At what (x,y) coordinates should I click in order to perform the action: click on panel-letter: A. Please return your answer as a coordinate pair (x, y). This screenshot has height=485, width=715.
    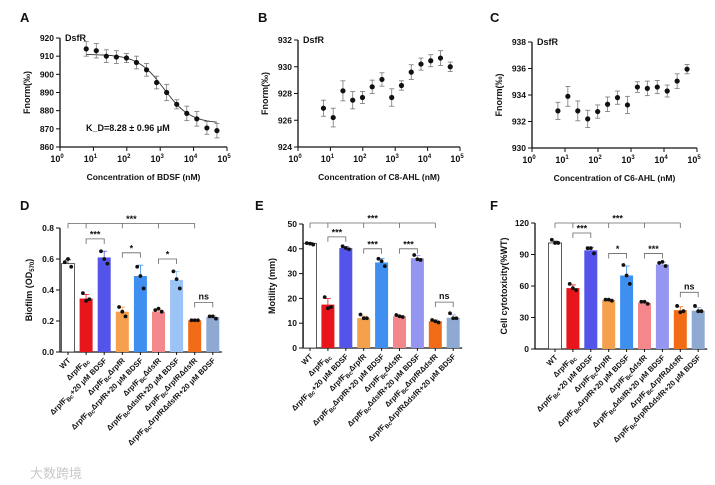
    Looking at the image, I should click on (25, 17).